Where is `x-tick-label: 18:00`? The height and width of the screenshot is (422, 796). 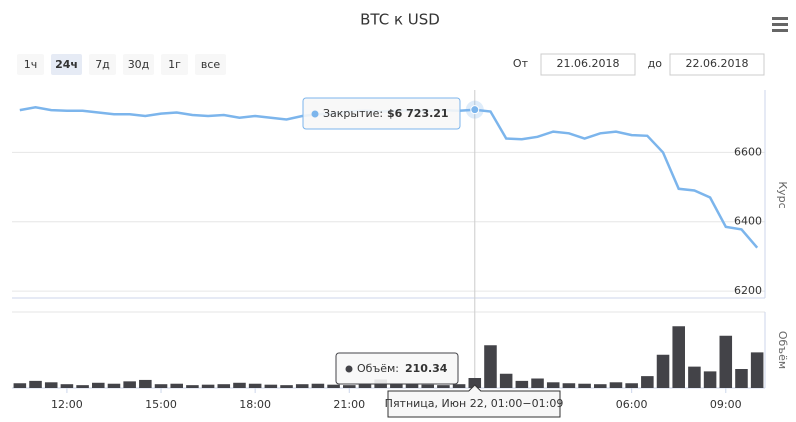 x-tick-label: 18:00 is located at coordinates (255, 404).